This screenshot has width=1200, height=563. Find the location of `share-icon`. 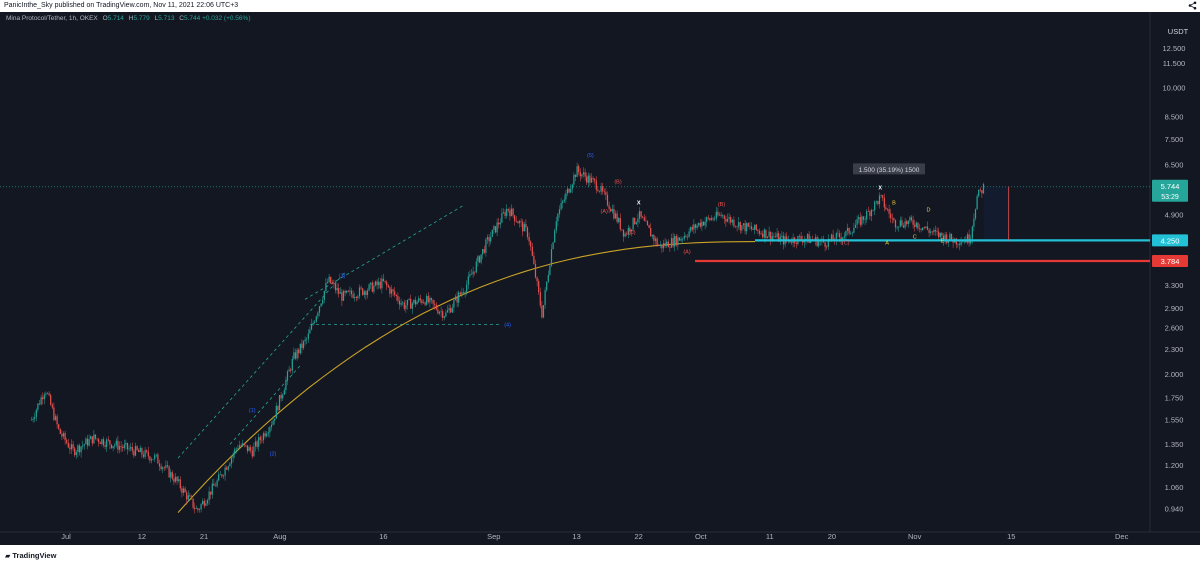

share-icon is located at coordinates (1192, 5).